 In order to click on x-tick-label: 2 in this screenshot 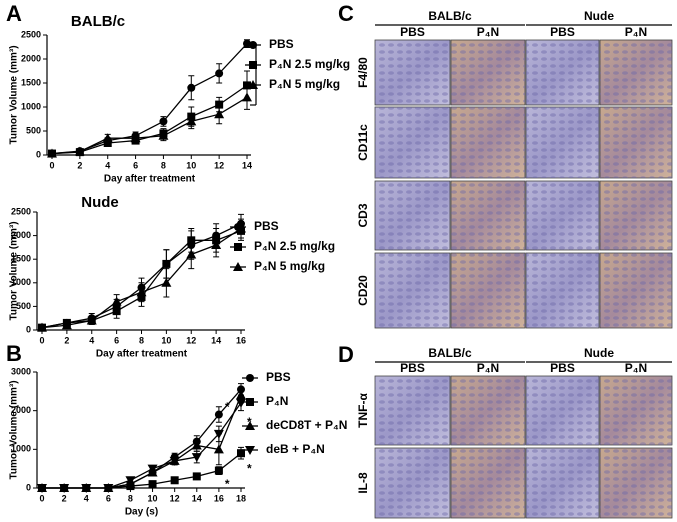, I will do `click(66, 340)`.